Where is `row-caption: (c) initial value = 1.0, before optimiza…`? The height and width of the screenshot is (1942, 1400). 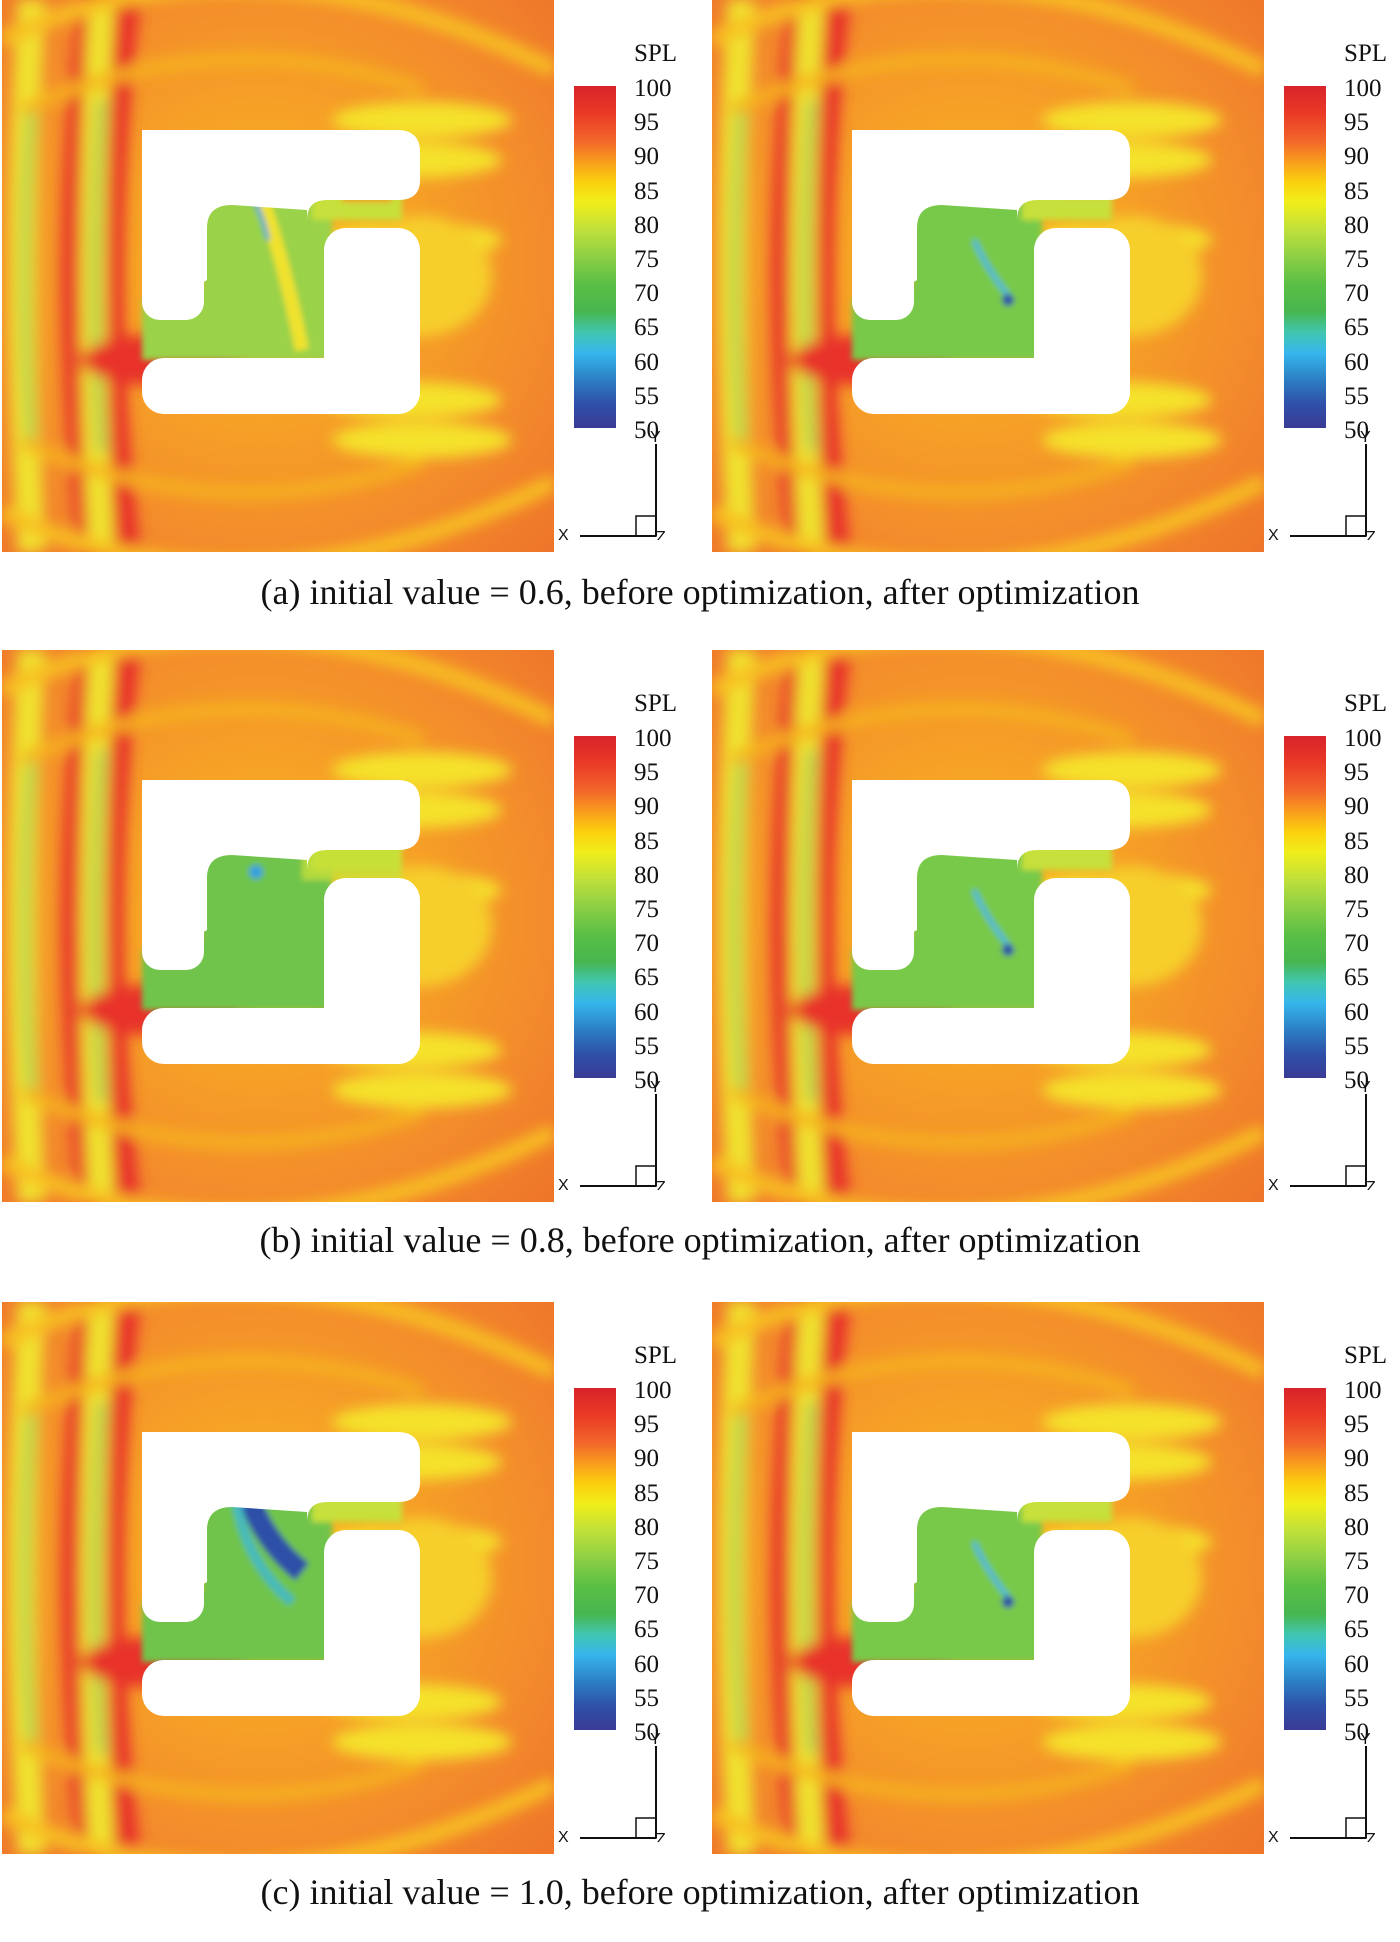 row-caption: (c) initial value = 1.0, before optimiza… is located at coordinates (700, 1892).